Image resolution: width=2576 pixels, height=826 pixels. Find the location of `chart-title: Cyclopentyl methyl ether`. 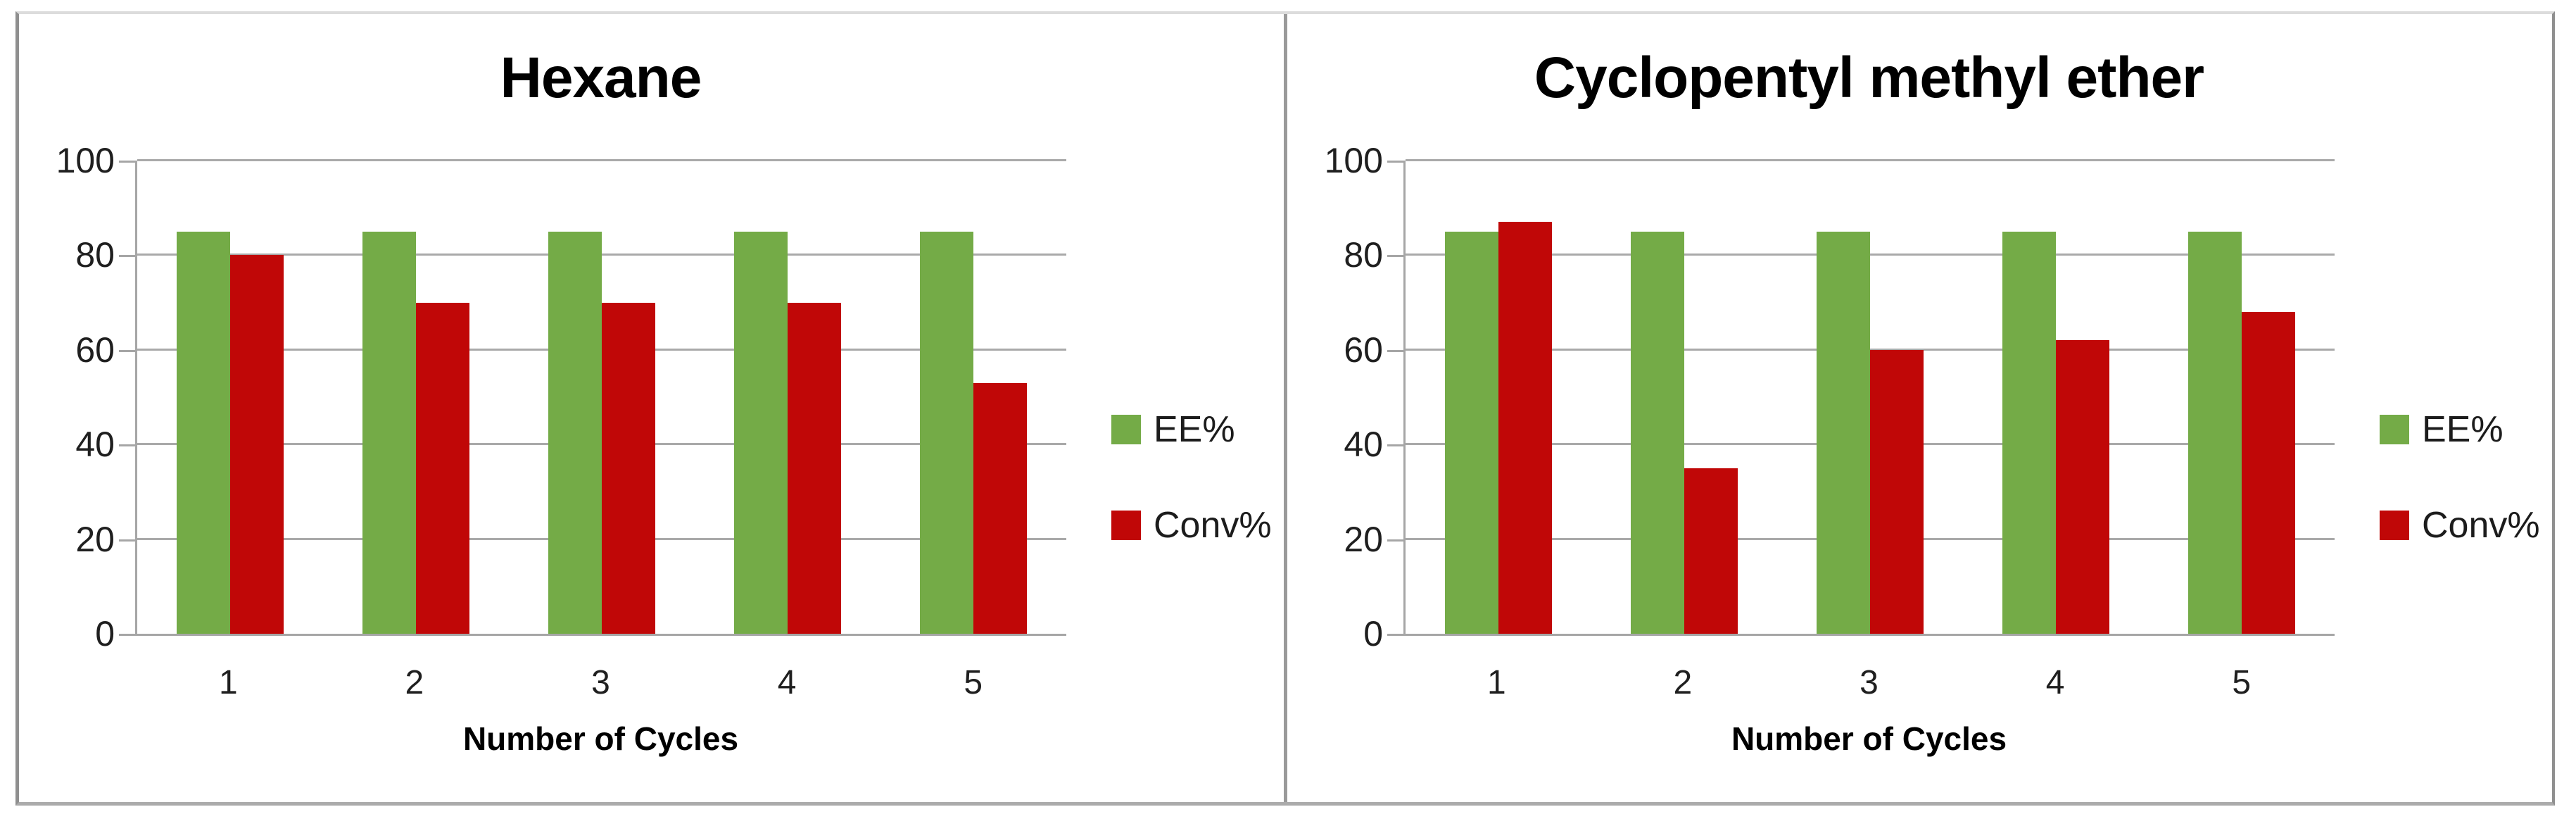

chart-title: Cyclopentyl methyl ether is located at coordinates (1869, 78).